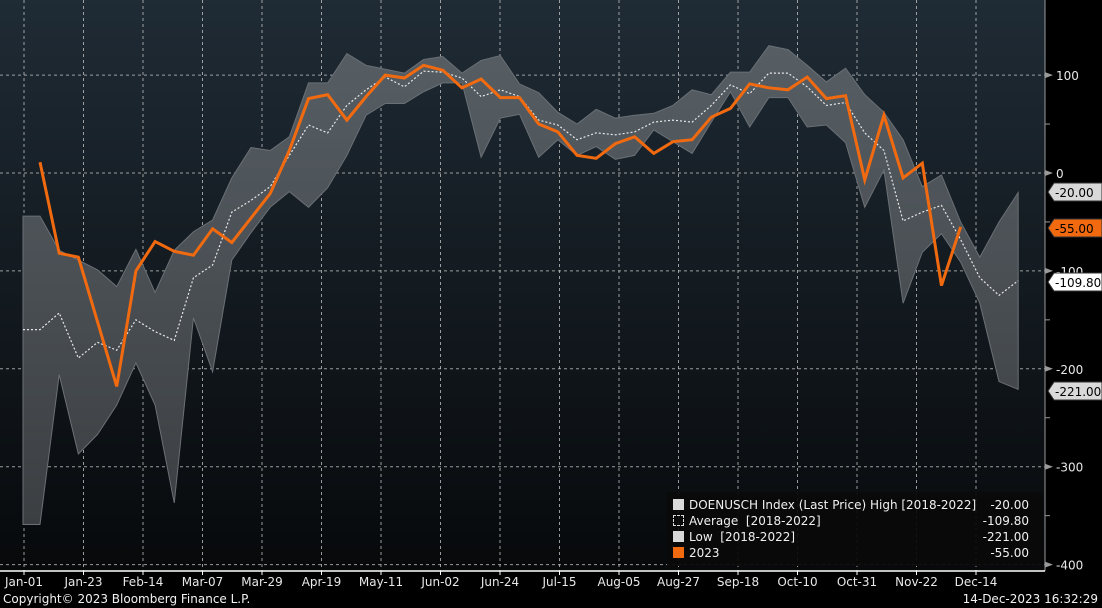 The image size is (1102, 608). Describe the element at coordinates (1009, 553) in the screenshot. I see `legend-value: -55.00` at that location.